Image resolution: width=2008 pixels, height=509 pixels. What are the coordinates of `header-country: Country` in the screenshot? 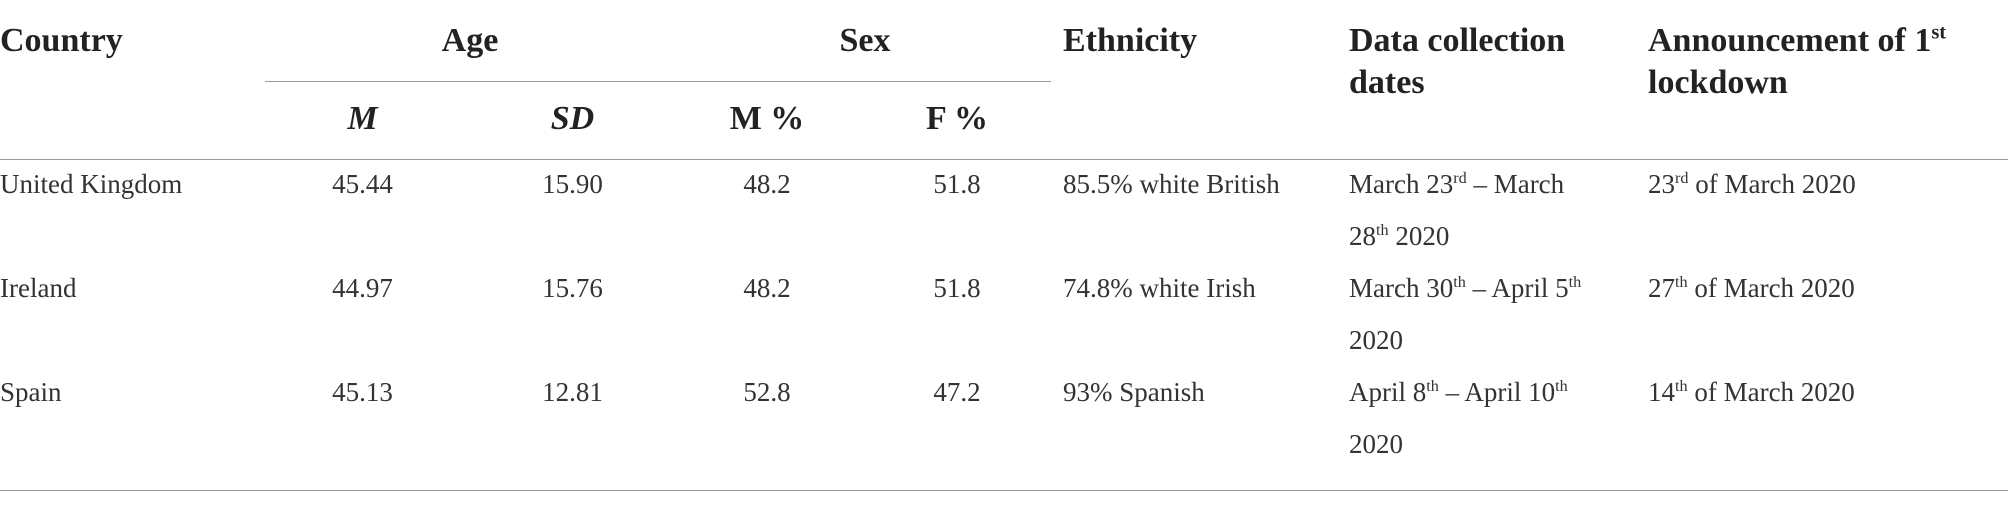 It's located at (61, 40).